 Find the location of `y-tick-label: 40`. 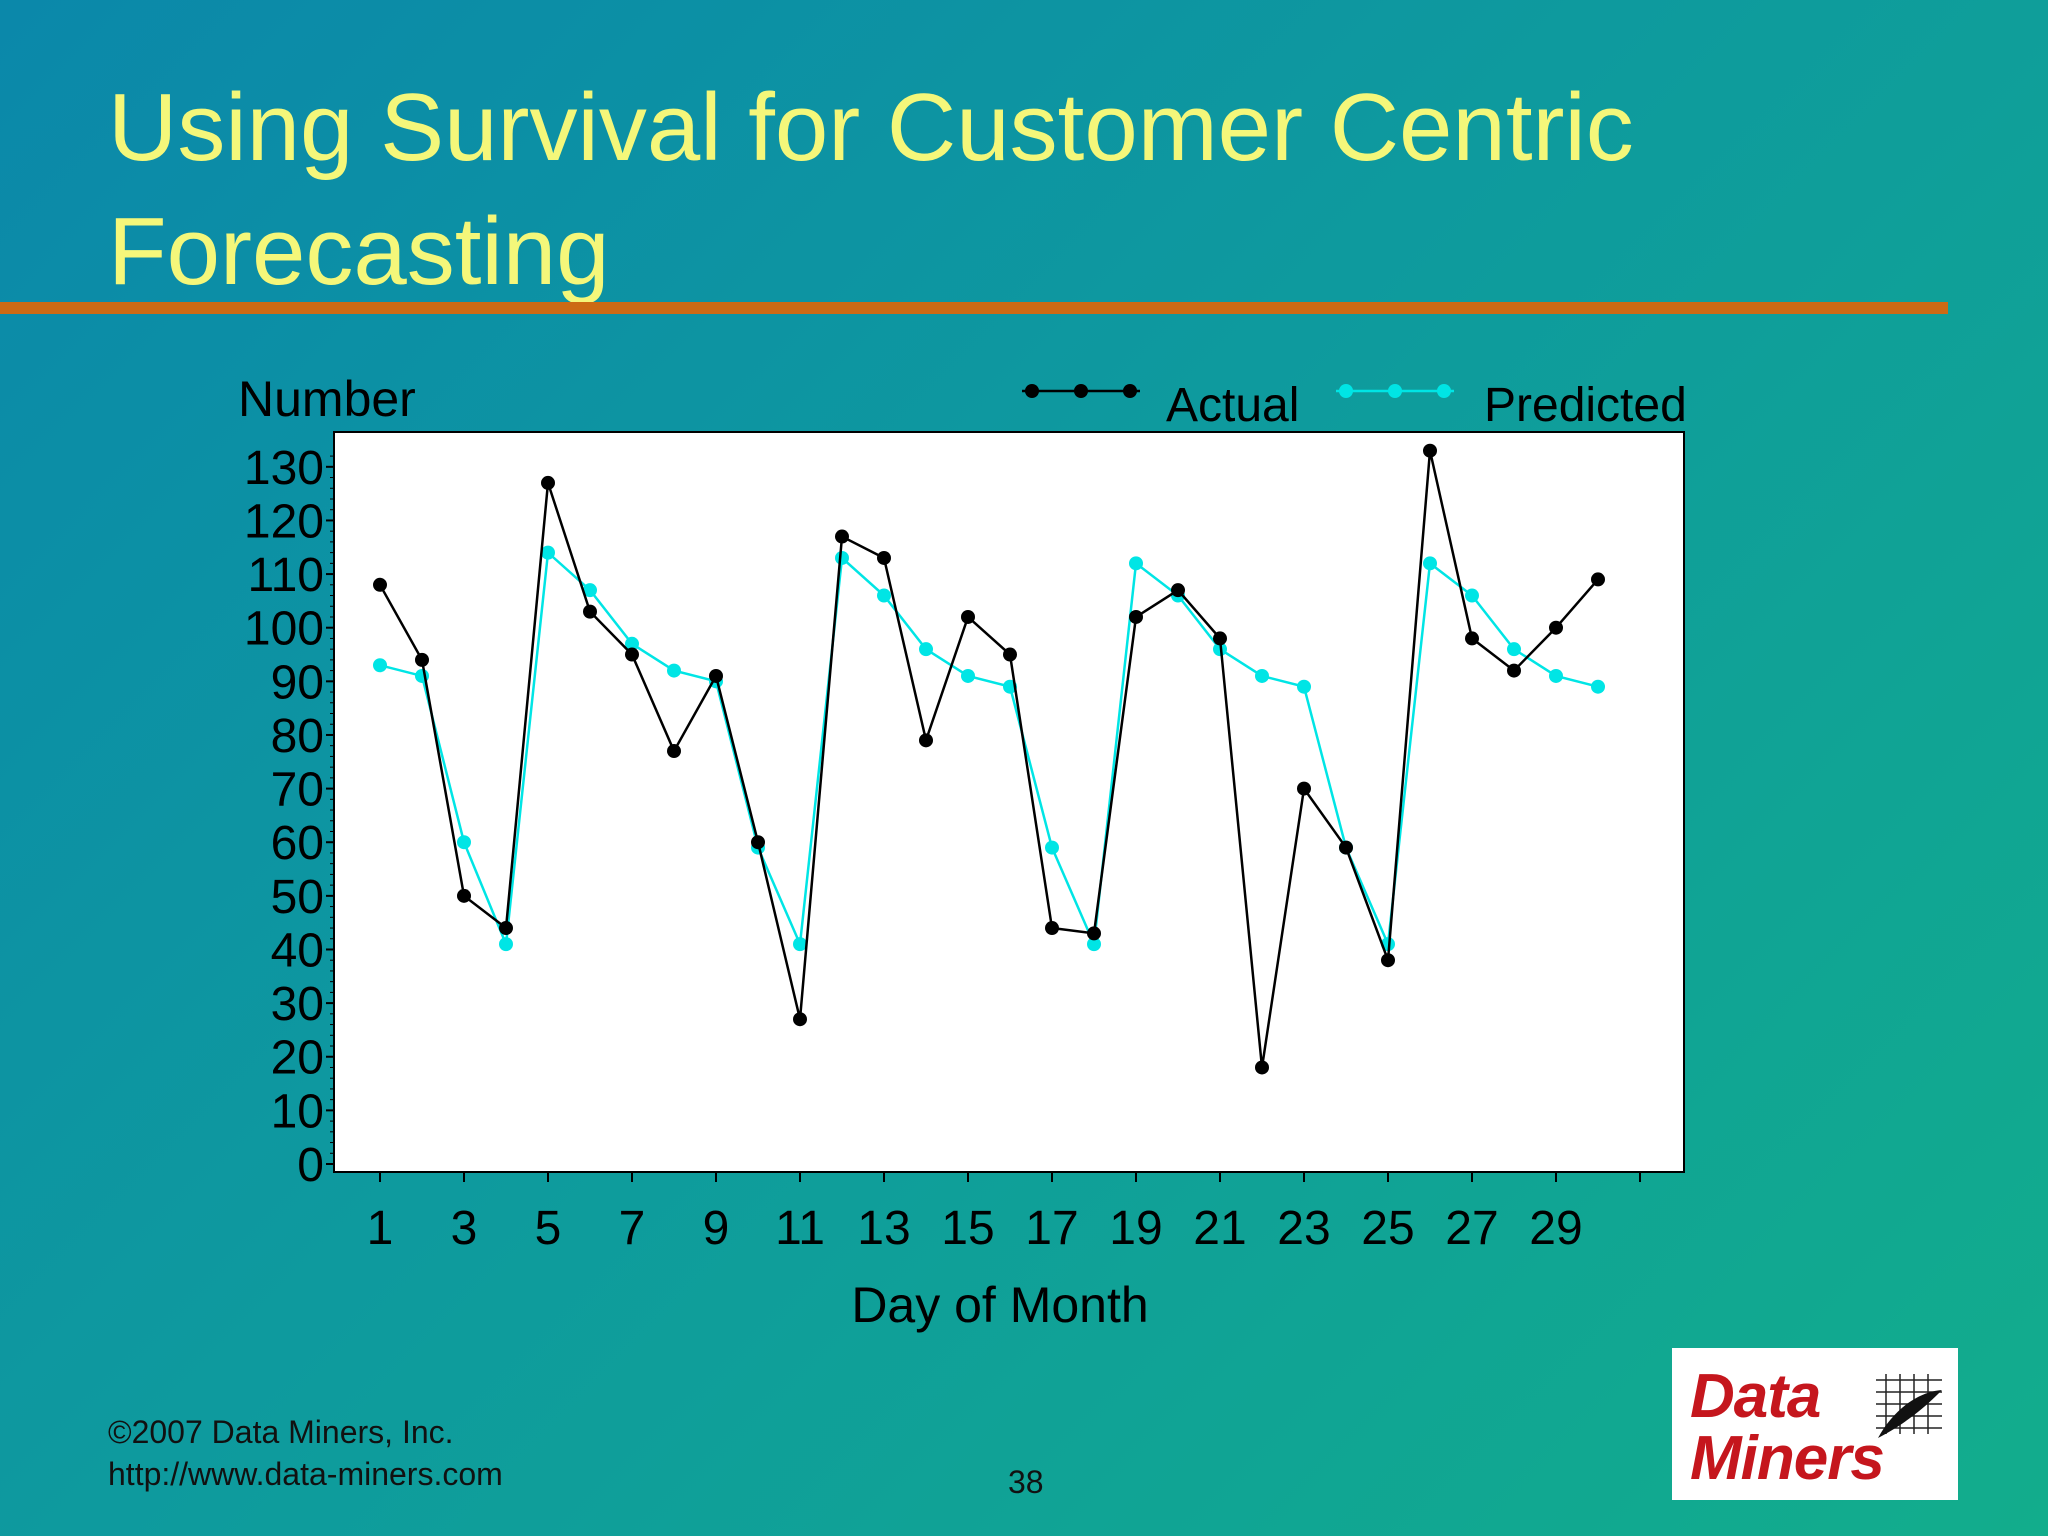

y-tick-label: 40 is located at coordinates (297, 950).